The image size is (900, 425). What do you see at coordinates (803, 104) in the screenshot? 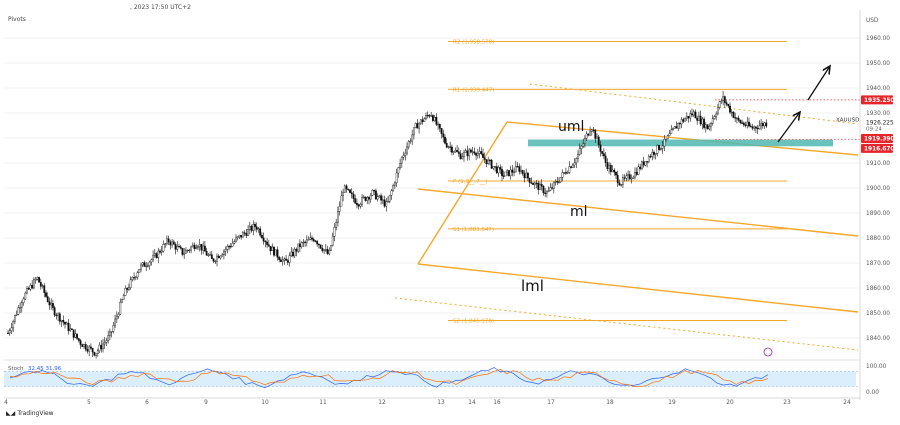
I see `arrows` at bounding box center [803, 104].